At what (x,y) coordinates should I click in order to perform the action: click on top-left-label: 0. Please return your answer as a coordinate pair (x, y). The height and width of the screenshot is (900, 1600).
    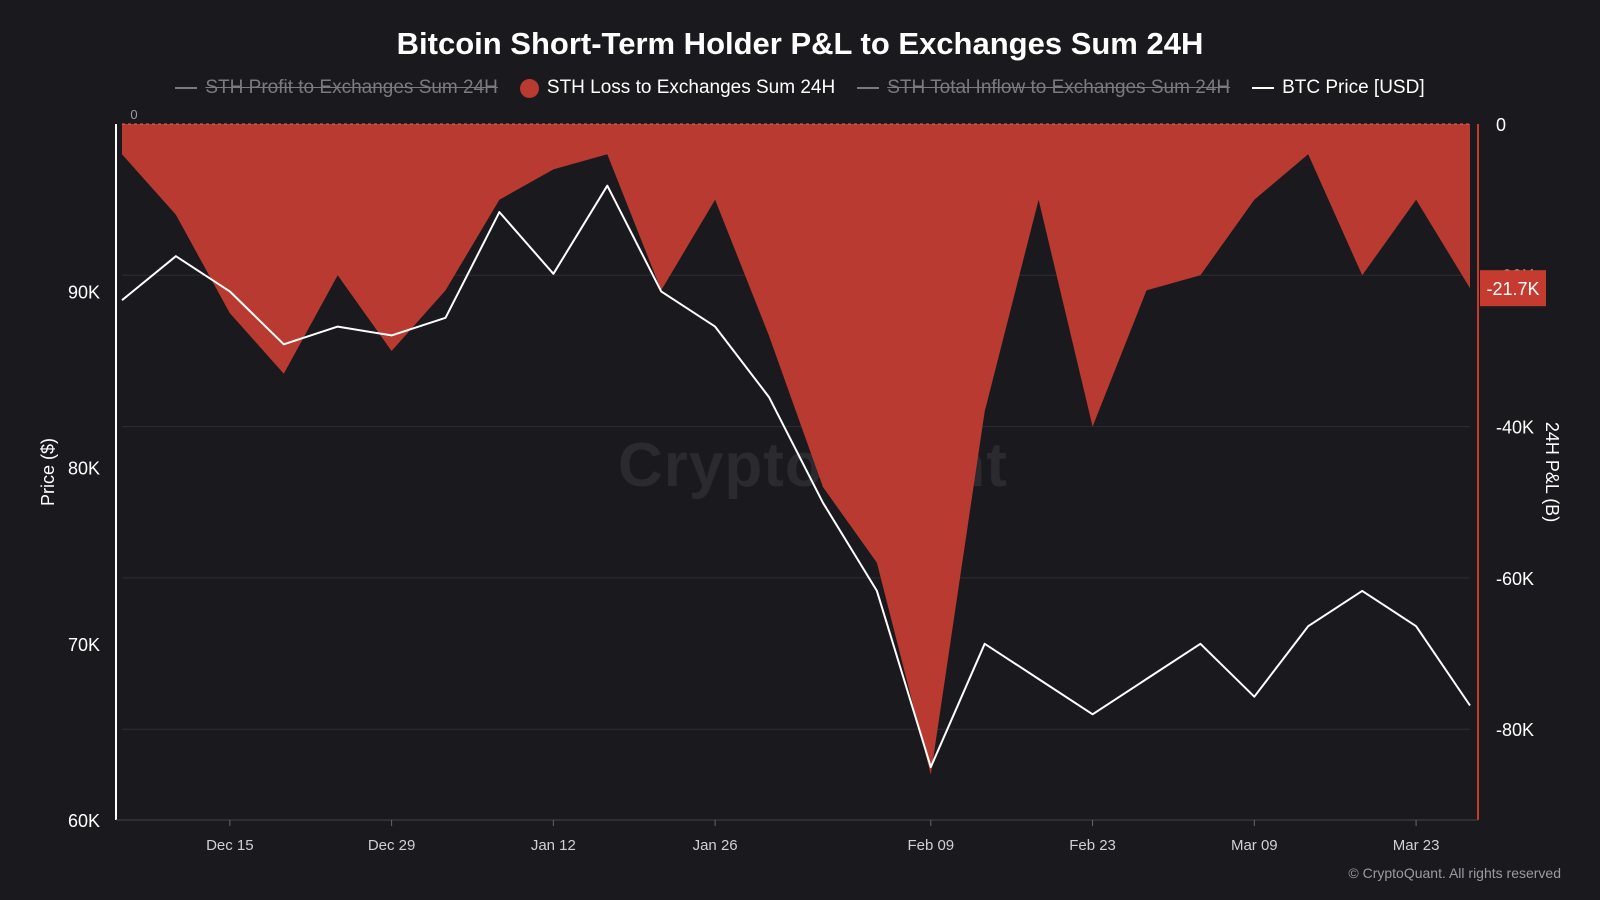
    Looking at the image, I should click on (133, 114).